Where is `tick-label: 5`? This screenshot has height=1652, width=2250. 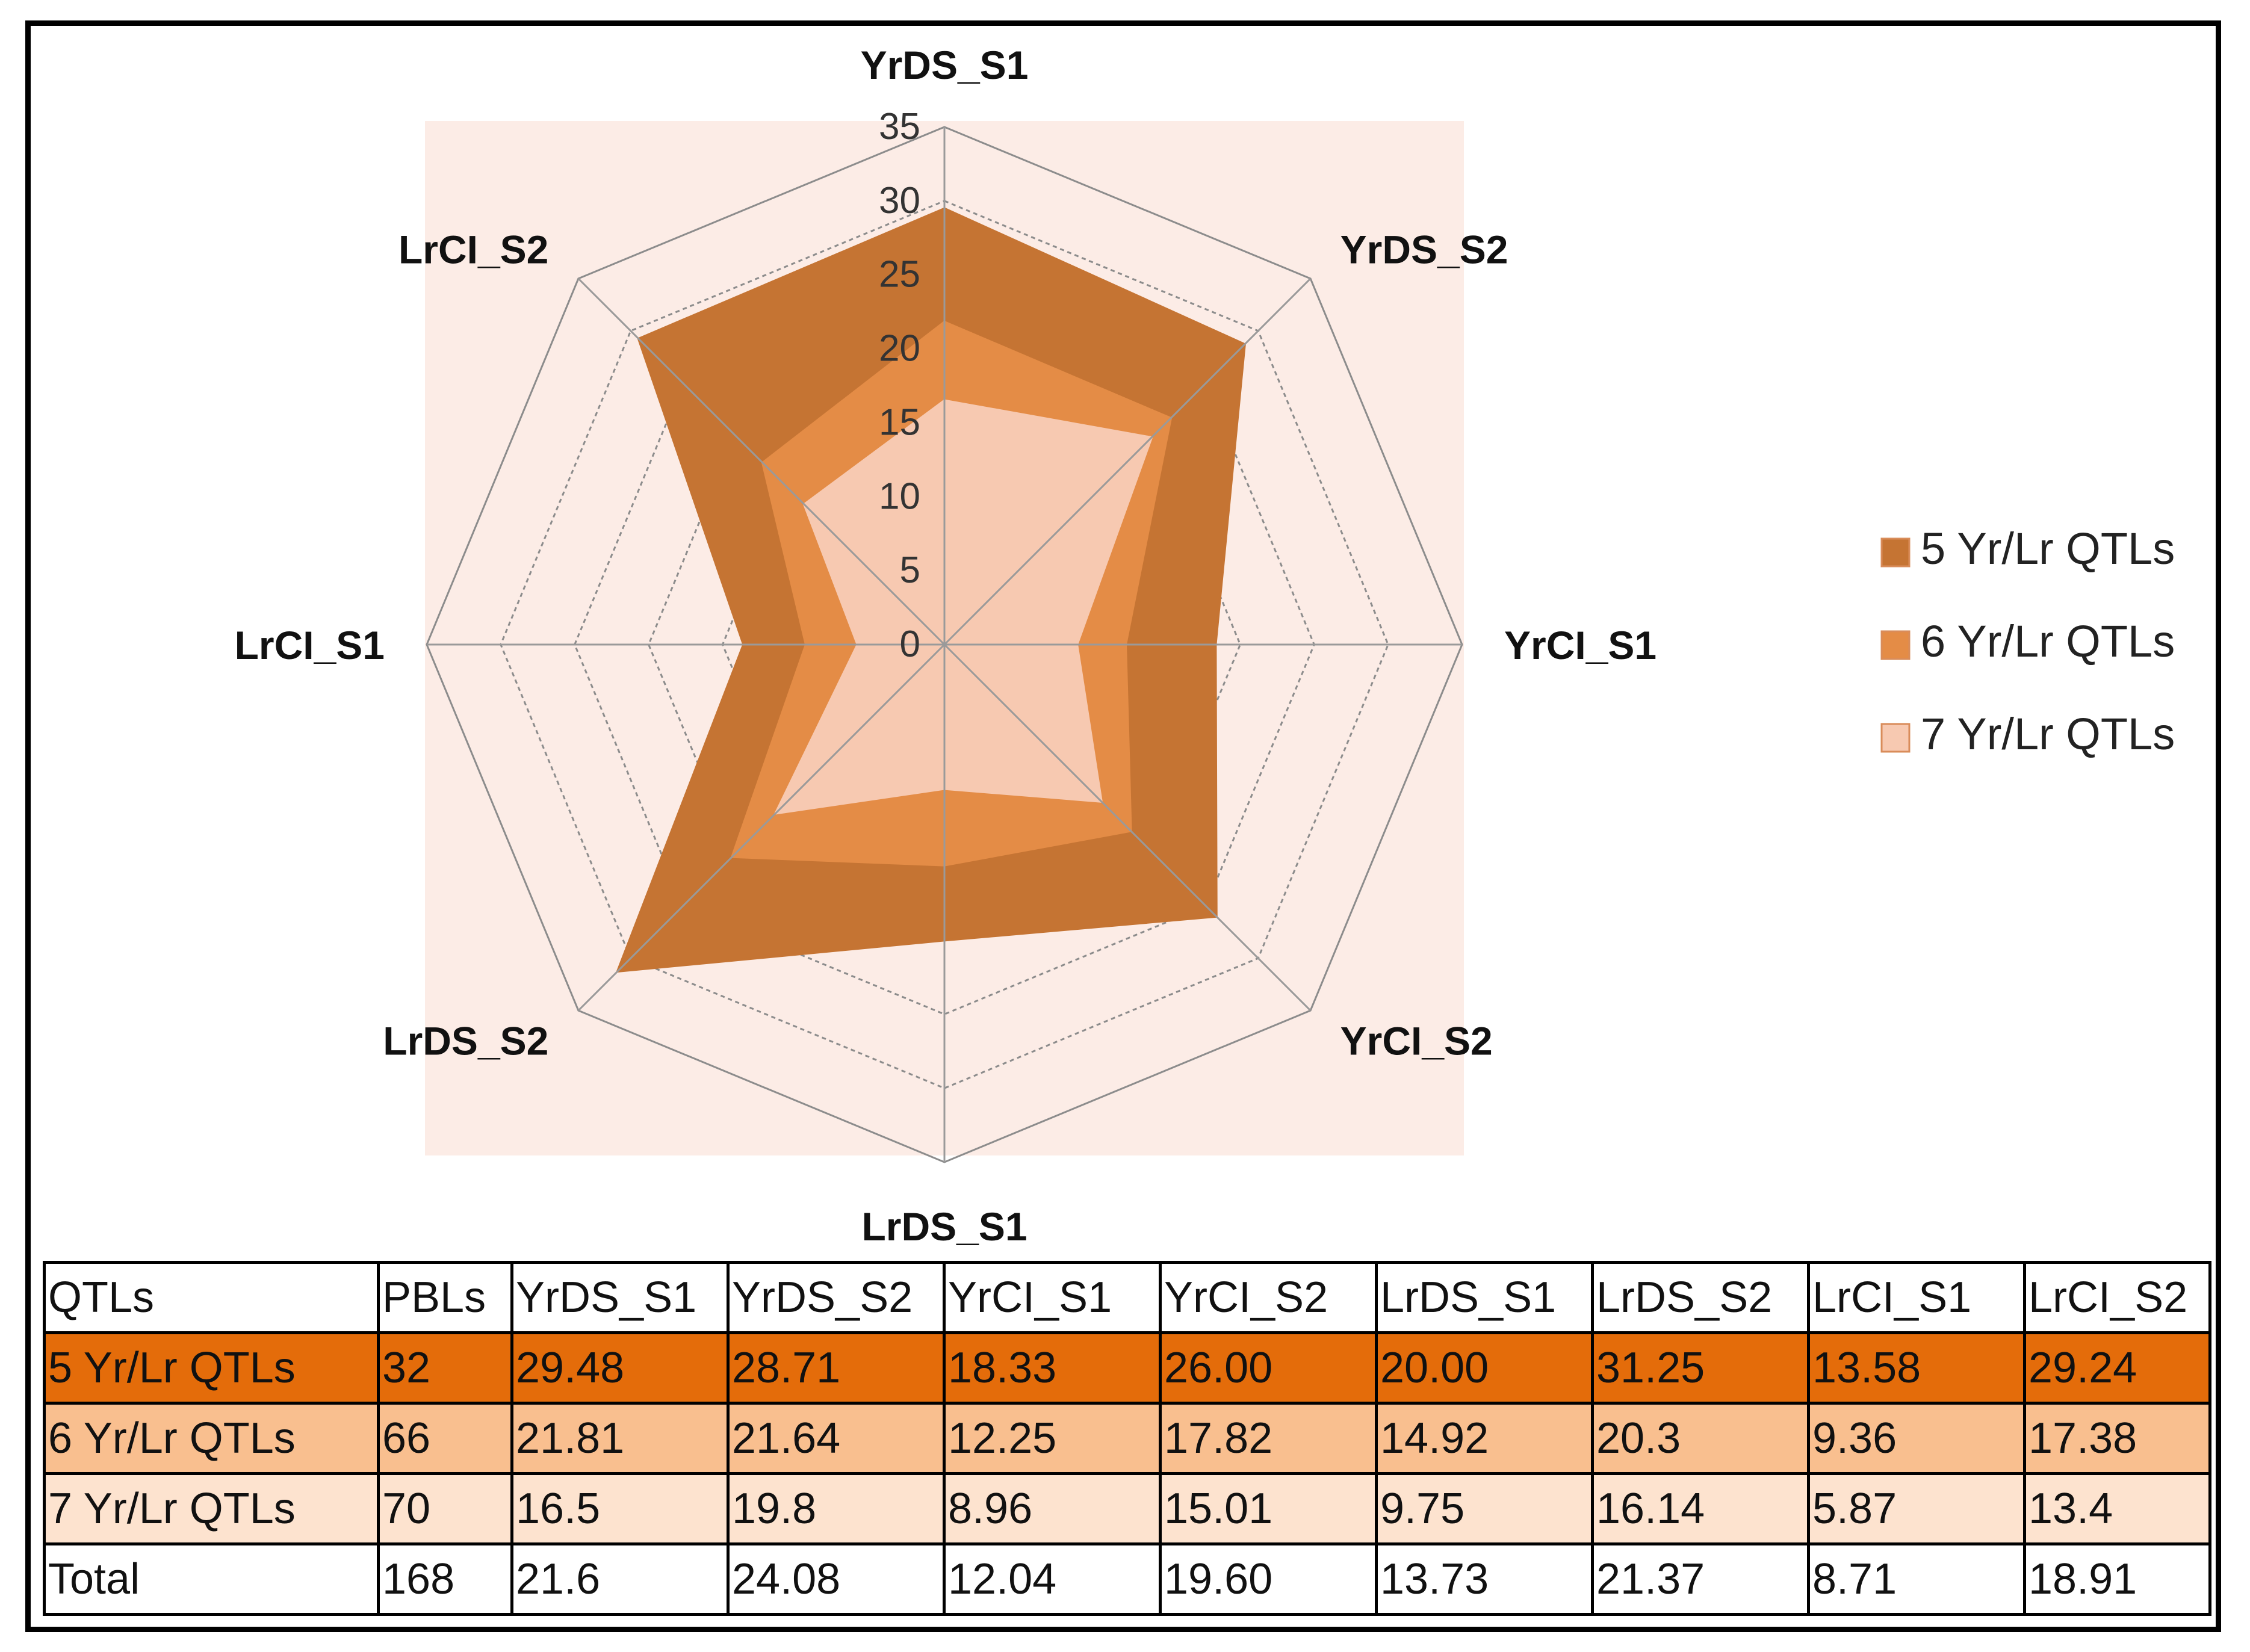
tick-label: 5 is located at coordinates (910, 570).